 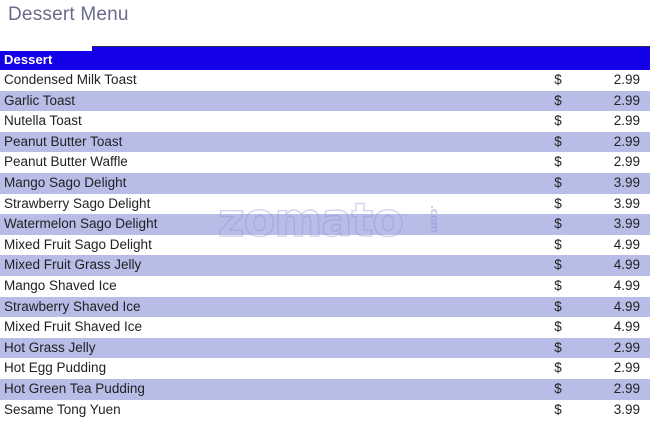 I want to click on menu-item-name: Garlic Toast, so click(x=40, y=100).